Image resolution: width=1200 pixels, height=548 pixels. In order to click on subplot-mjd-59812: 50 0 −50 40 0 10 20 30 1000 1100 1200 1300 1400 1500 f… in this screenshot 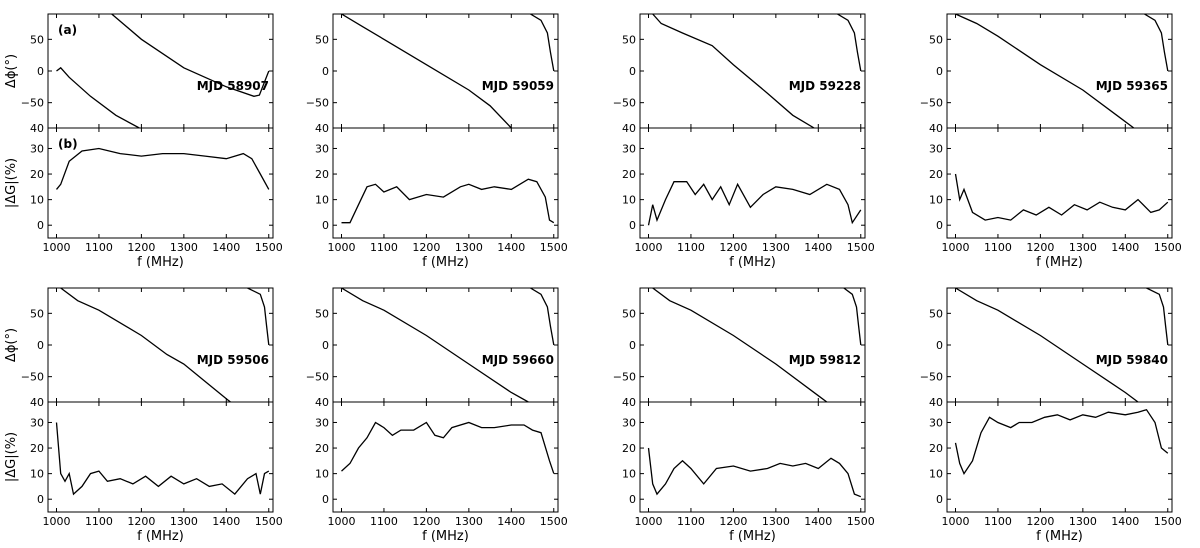, I will do `click(744, 415)`.